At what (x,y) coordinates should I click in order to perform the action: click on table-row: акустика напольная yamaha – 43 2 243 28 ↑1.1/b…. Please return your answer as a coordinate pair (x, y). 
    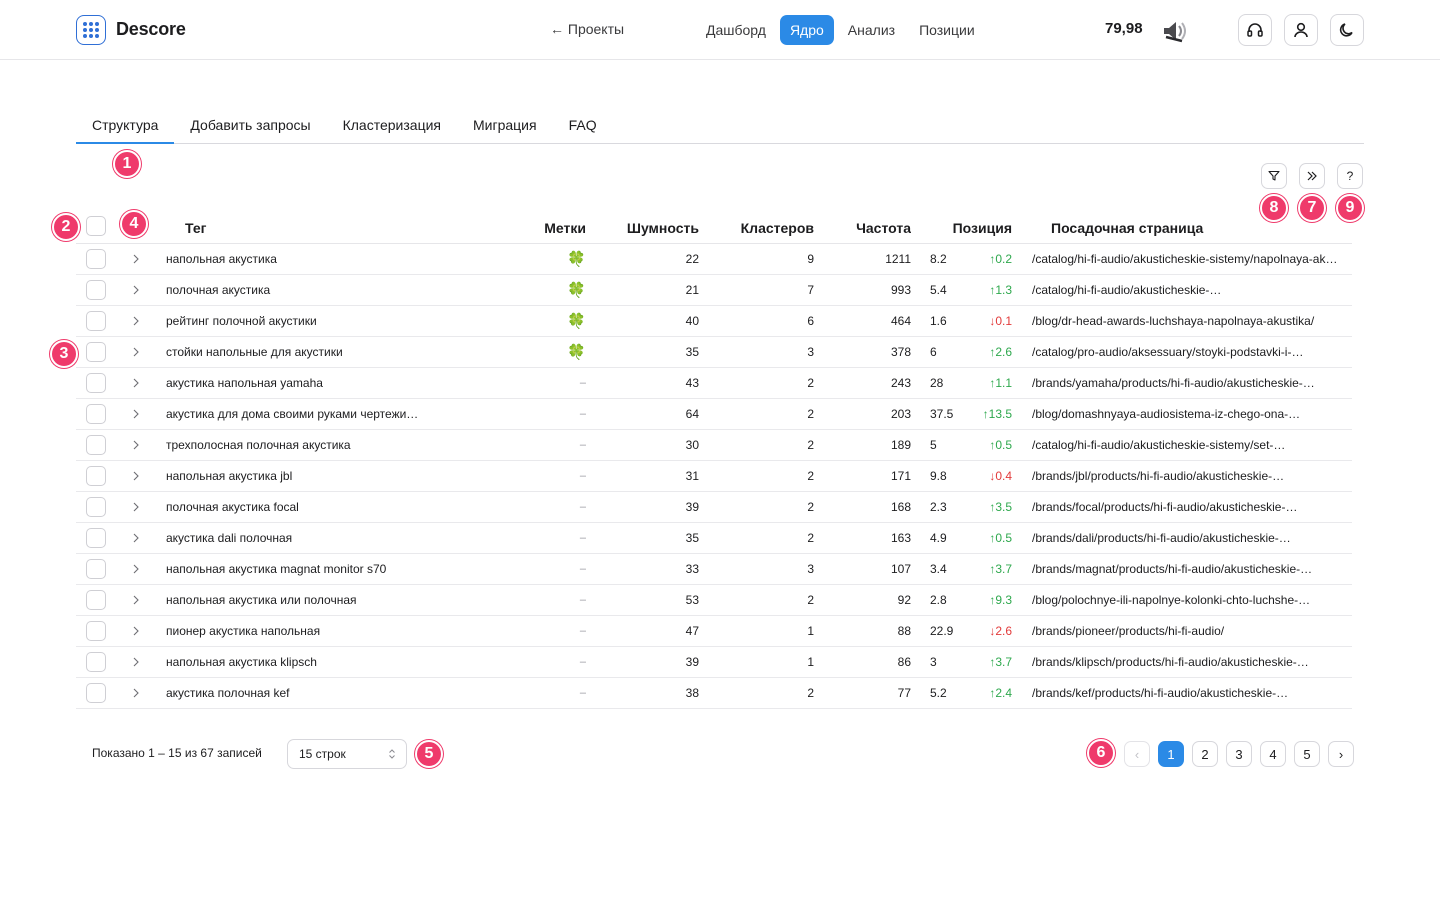
    Looking at the image, I should click on (714, 383).